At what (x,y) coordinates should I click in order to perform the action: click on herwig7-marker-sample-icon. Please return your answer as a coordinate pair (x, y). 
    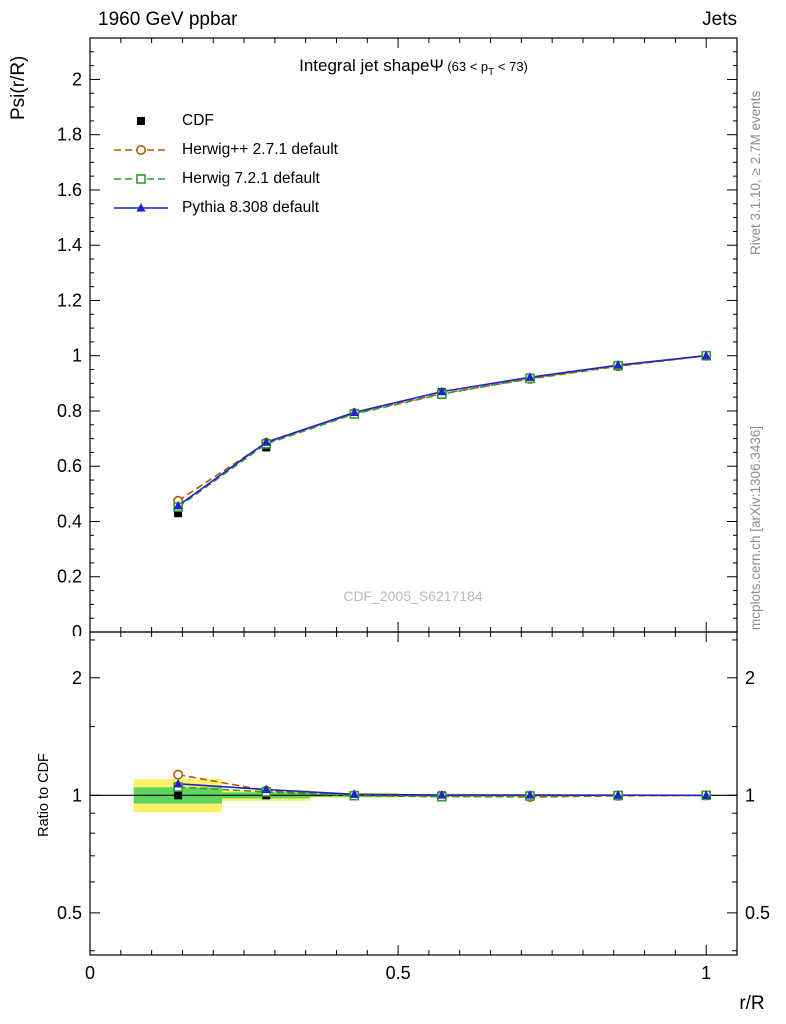
    Looking at the image, I should click on (141, 179).